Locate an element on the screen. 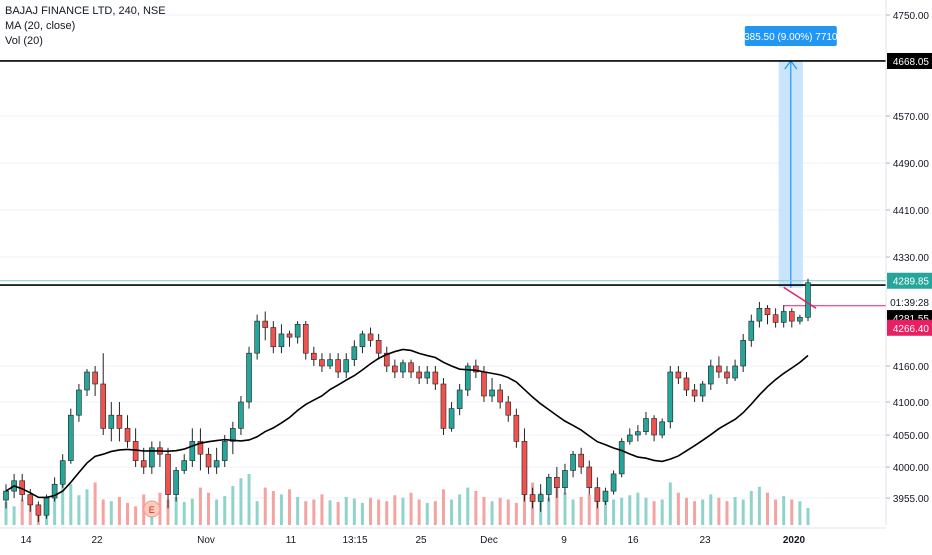 The width and height of the screenshot is (932, 555). trendline is located at coordinates (800, 297).